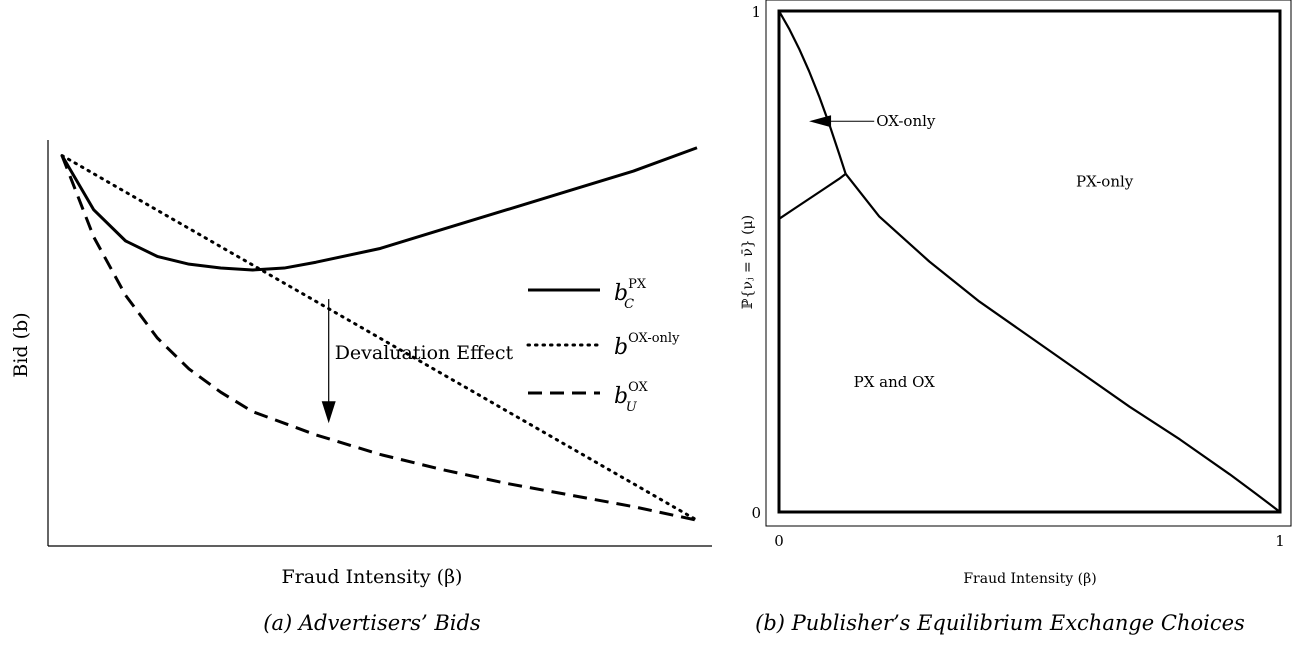 The image size is (1299, 645). I want to click on panel-b-xtick-0: 0, so click(779, 541).